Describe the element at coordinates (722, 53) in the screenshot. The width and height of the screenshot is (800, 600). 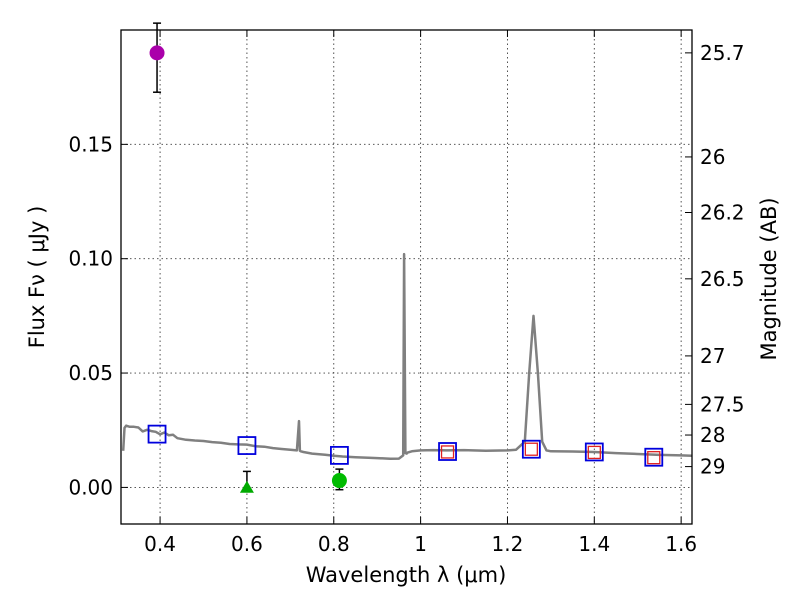
I see `y2-tick-label: 25.7` at that location.